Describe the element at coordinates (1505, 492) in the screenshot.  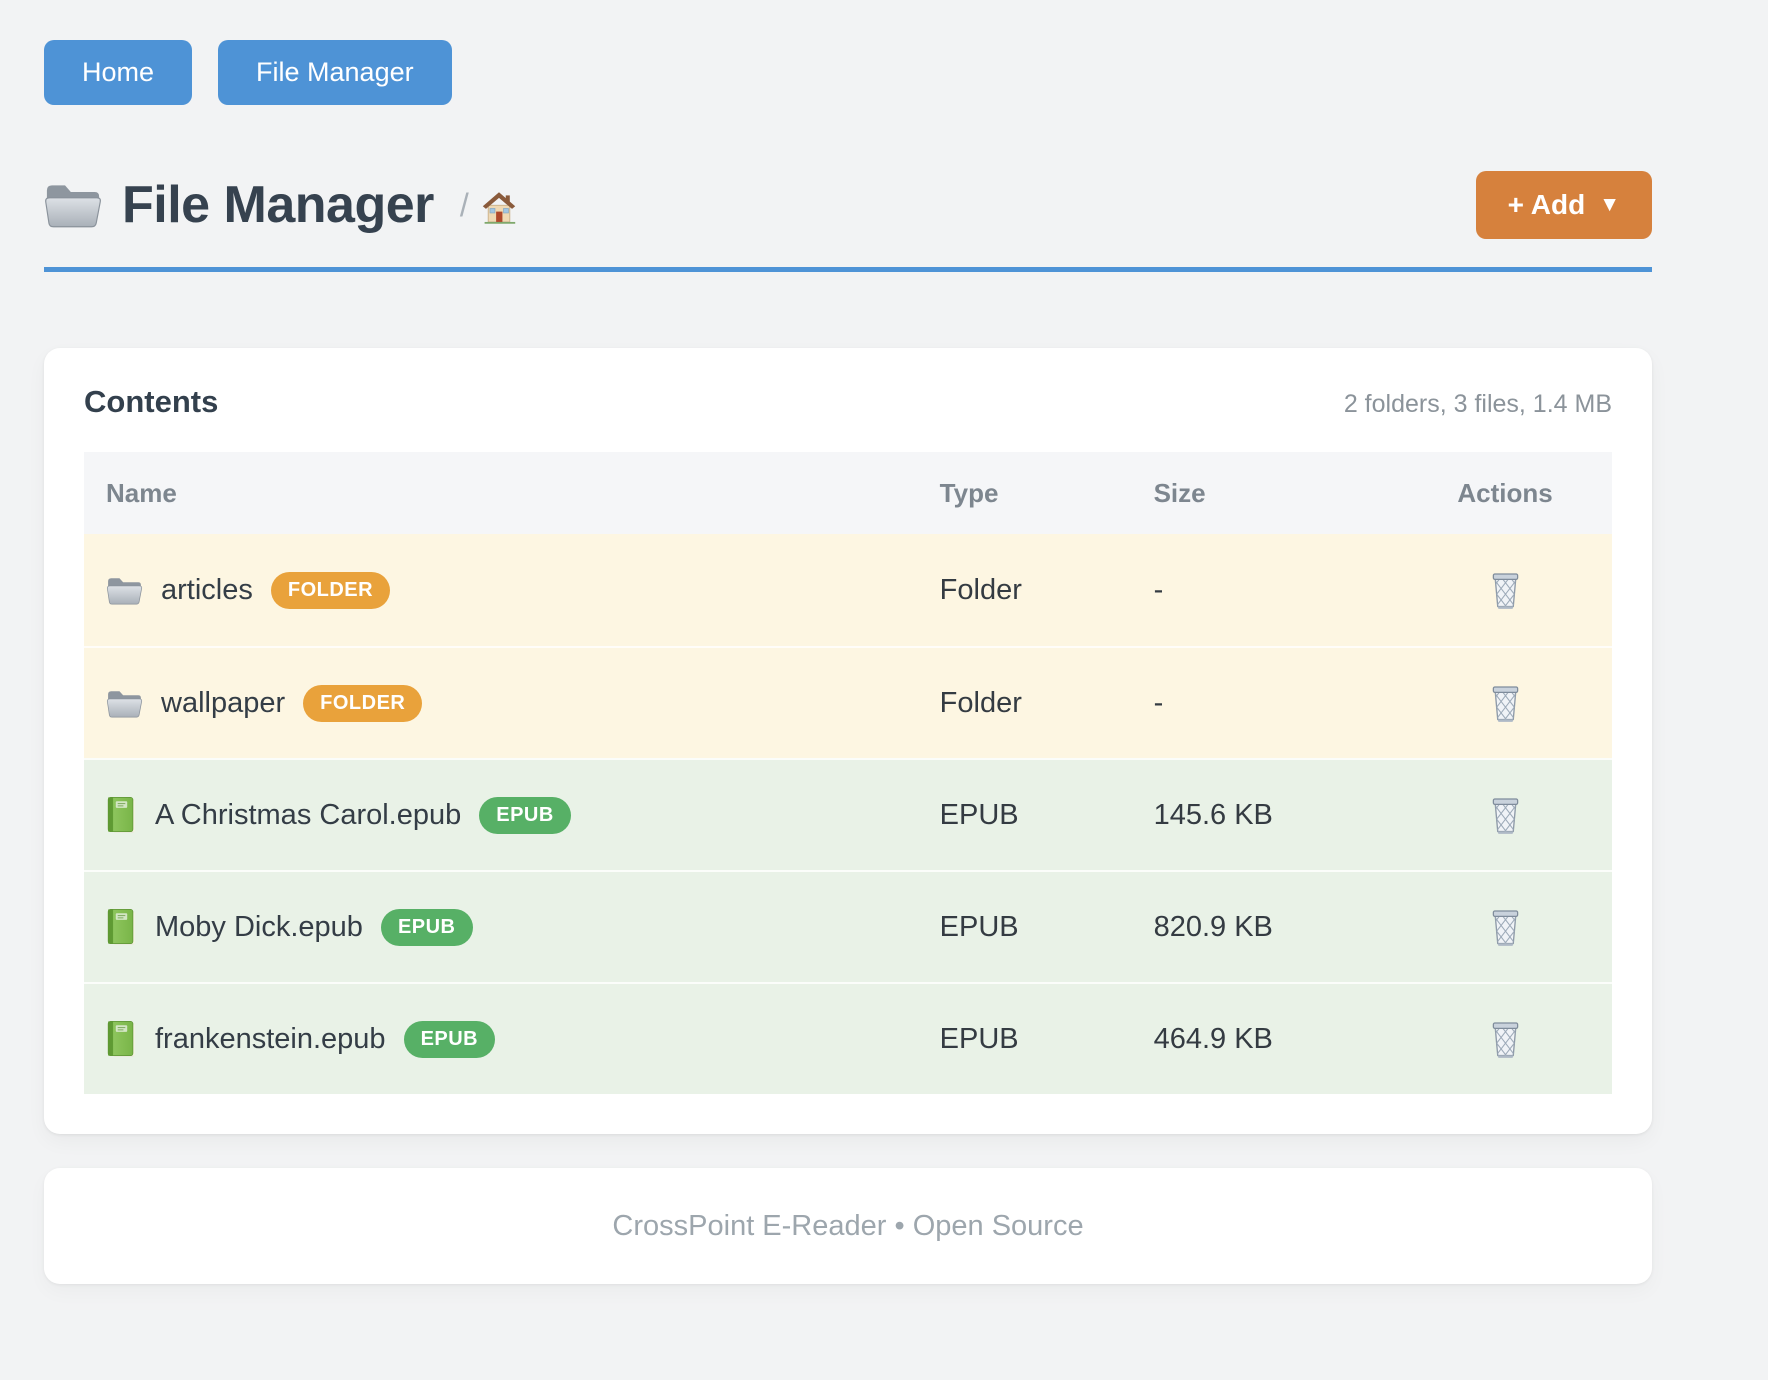
I see `column-header-actions: Actions` at that location.